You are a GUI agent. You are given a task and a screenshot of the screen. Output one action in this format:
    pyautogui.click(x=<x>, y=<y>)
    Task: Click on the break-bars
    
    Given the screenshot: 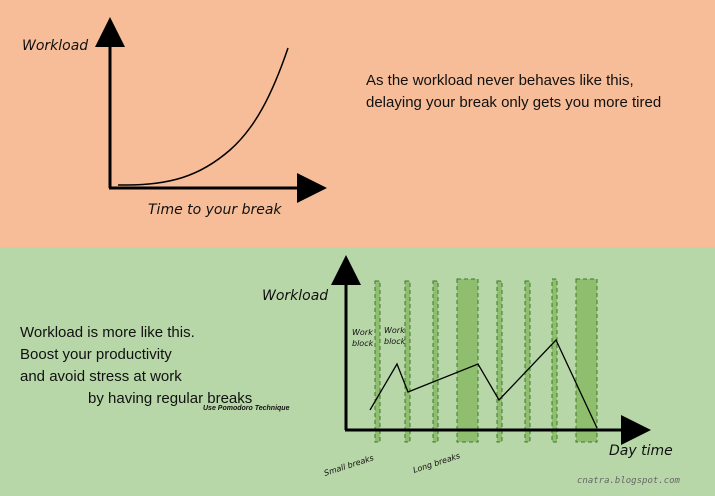 What is the action you would take?
    pyautogui.click(x=486, y=360)
    